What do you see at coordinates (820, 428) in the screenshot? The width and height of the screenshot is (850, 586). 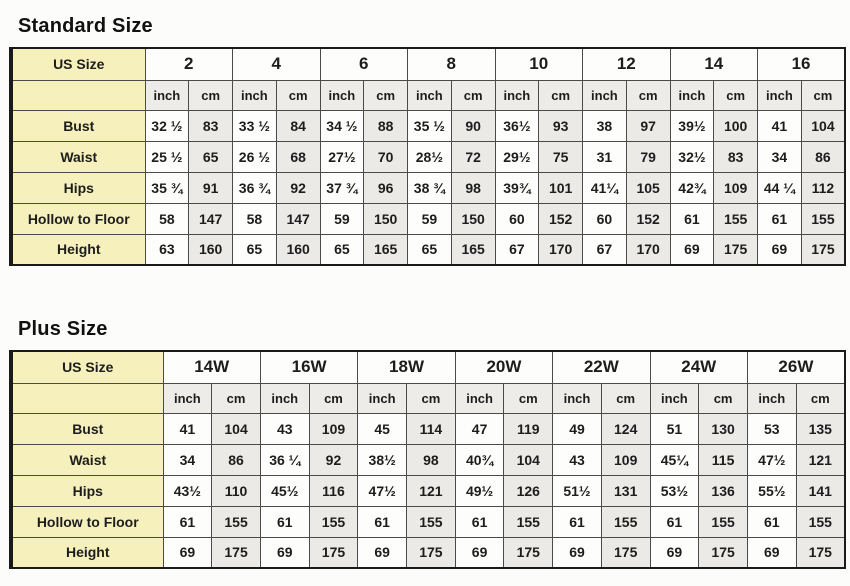 I see `cm-value-cell: 135` at bounding box center [820, 428].